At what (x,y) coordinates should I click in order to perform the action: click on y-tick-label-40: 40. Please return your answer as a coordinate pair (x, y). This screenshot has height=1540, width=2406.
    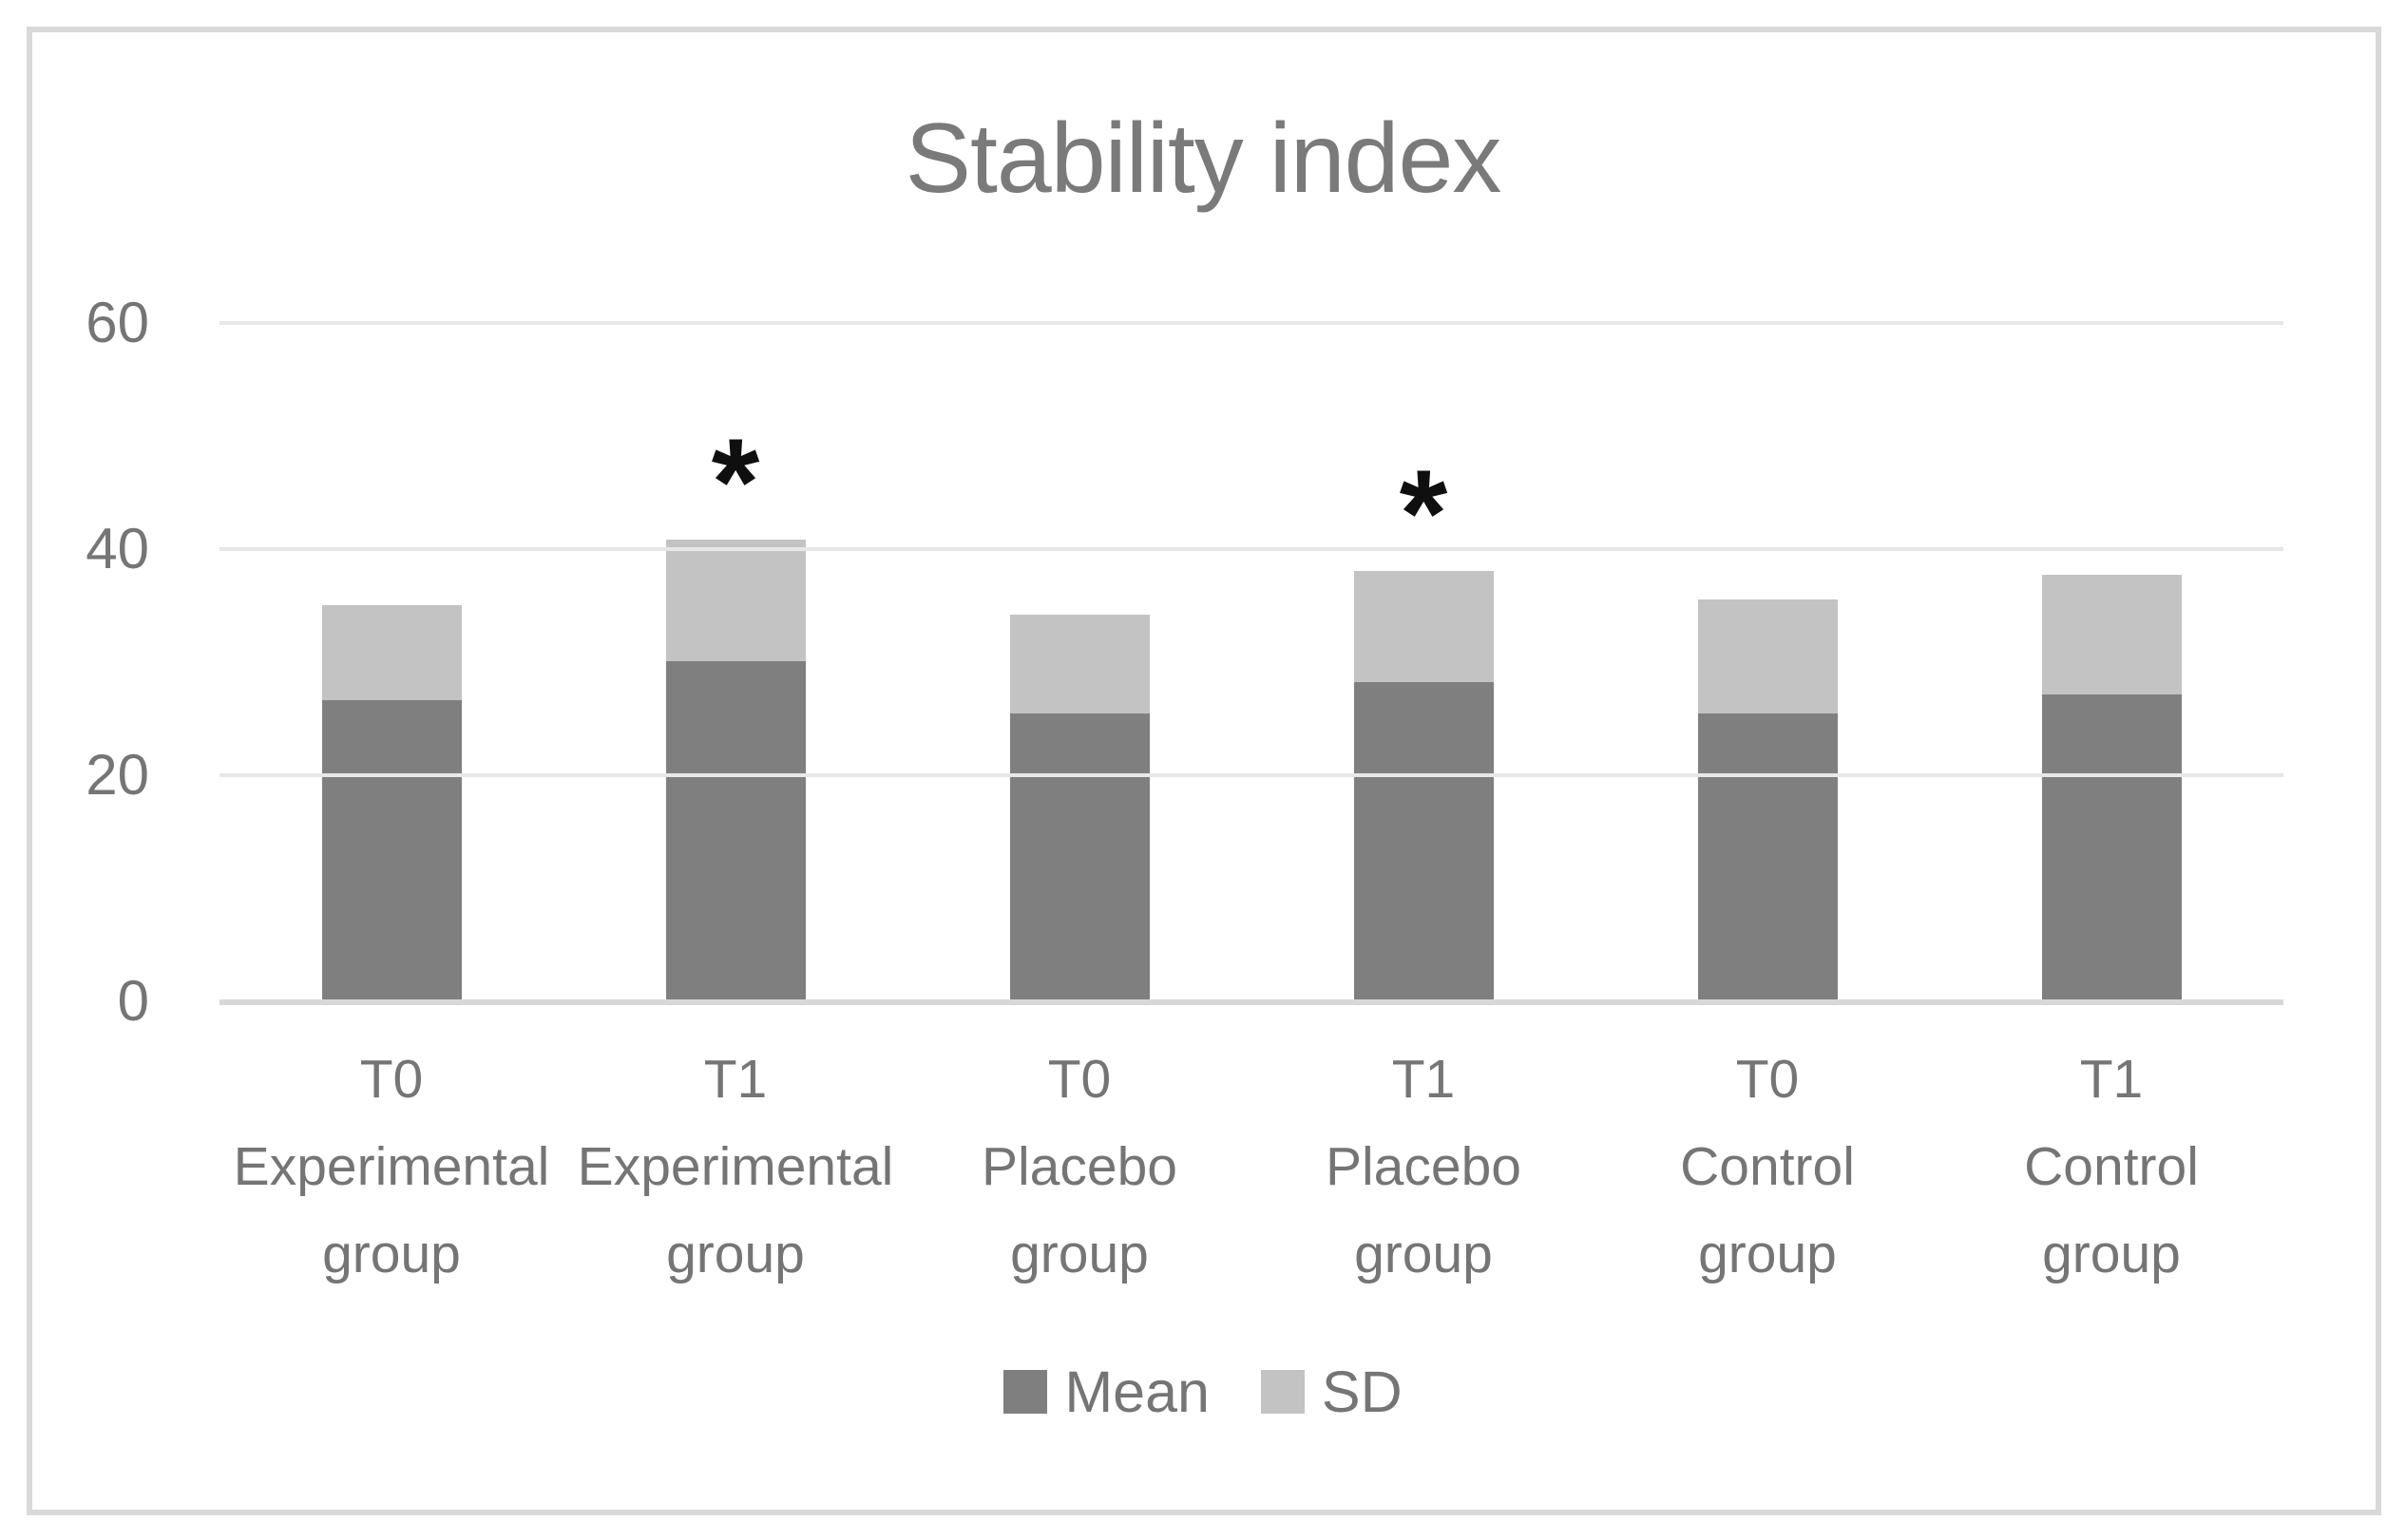
    Looking at the image, I should click on (117, 548).